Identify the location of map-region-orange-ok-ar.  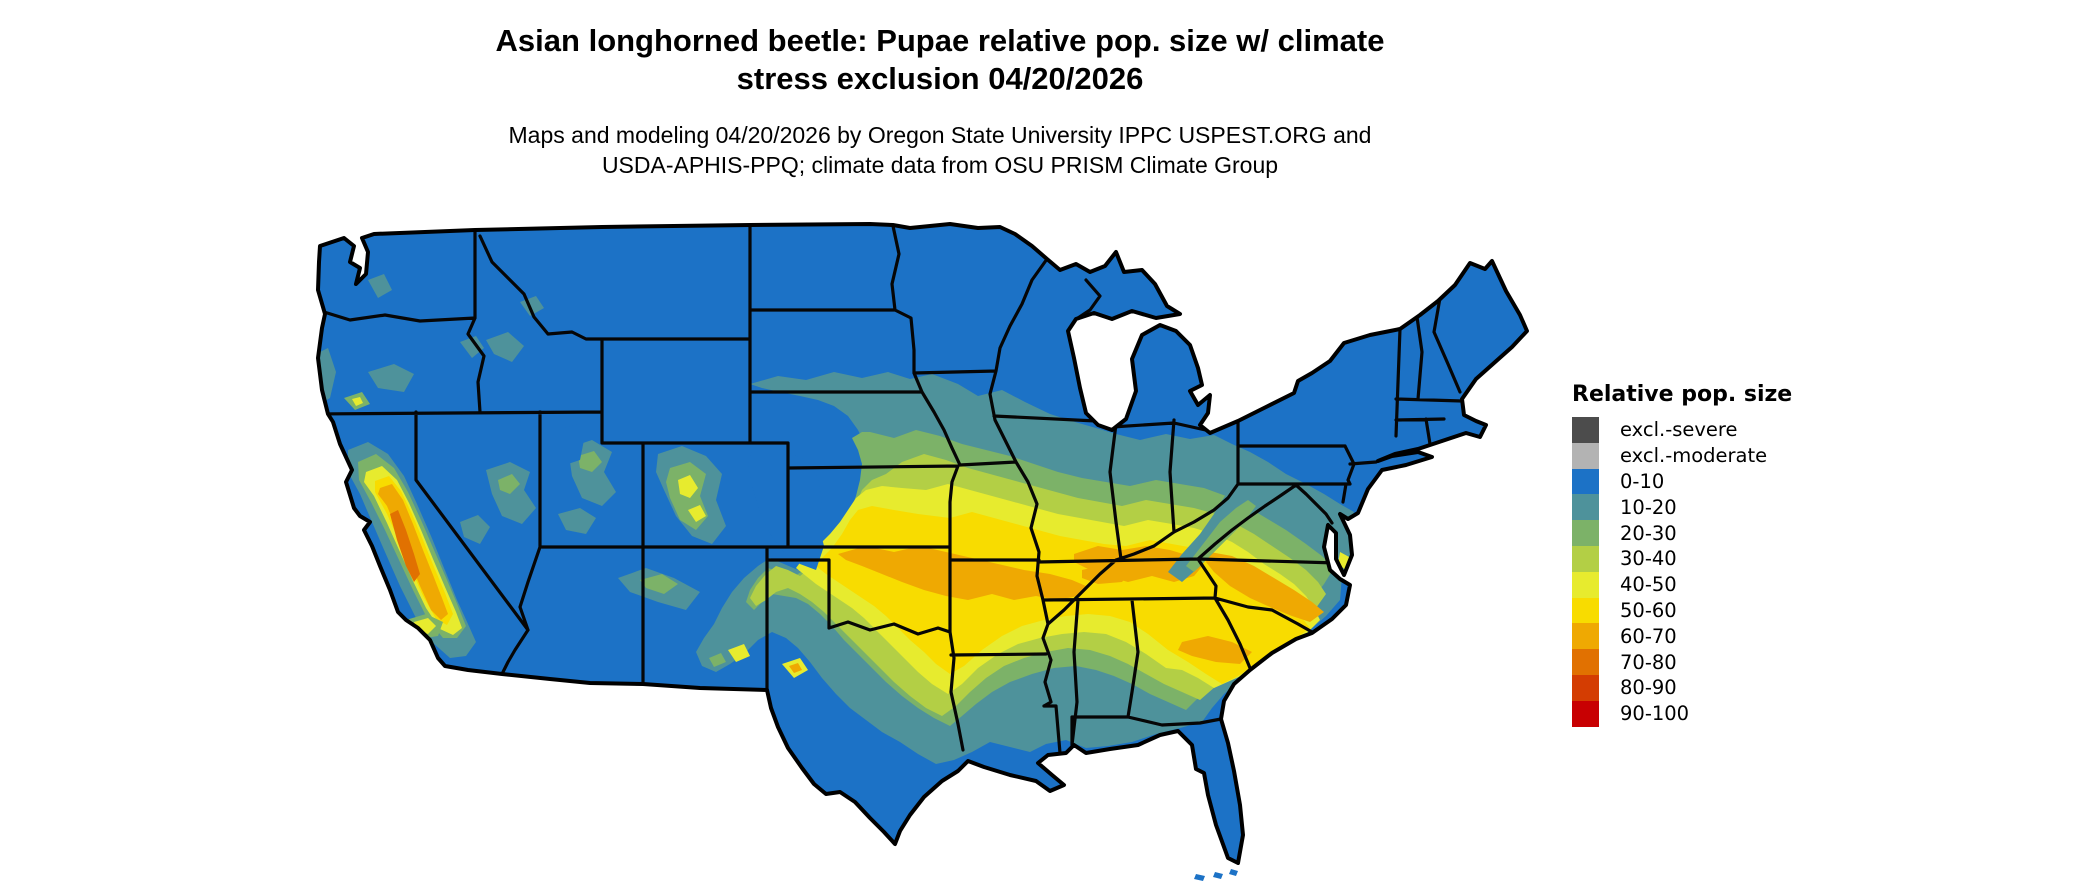
(962, 573).